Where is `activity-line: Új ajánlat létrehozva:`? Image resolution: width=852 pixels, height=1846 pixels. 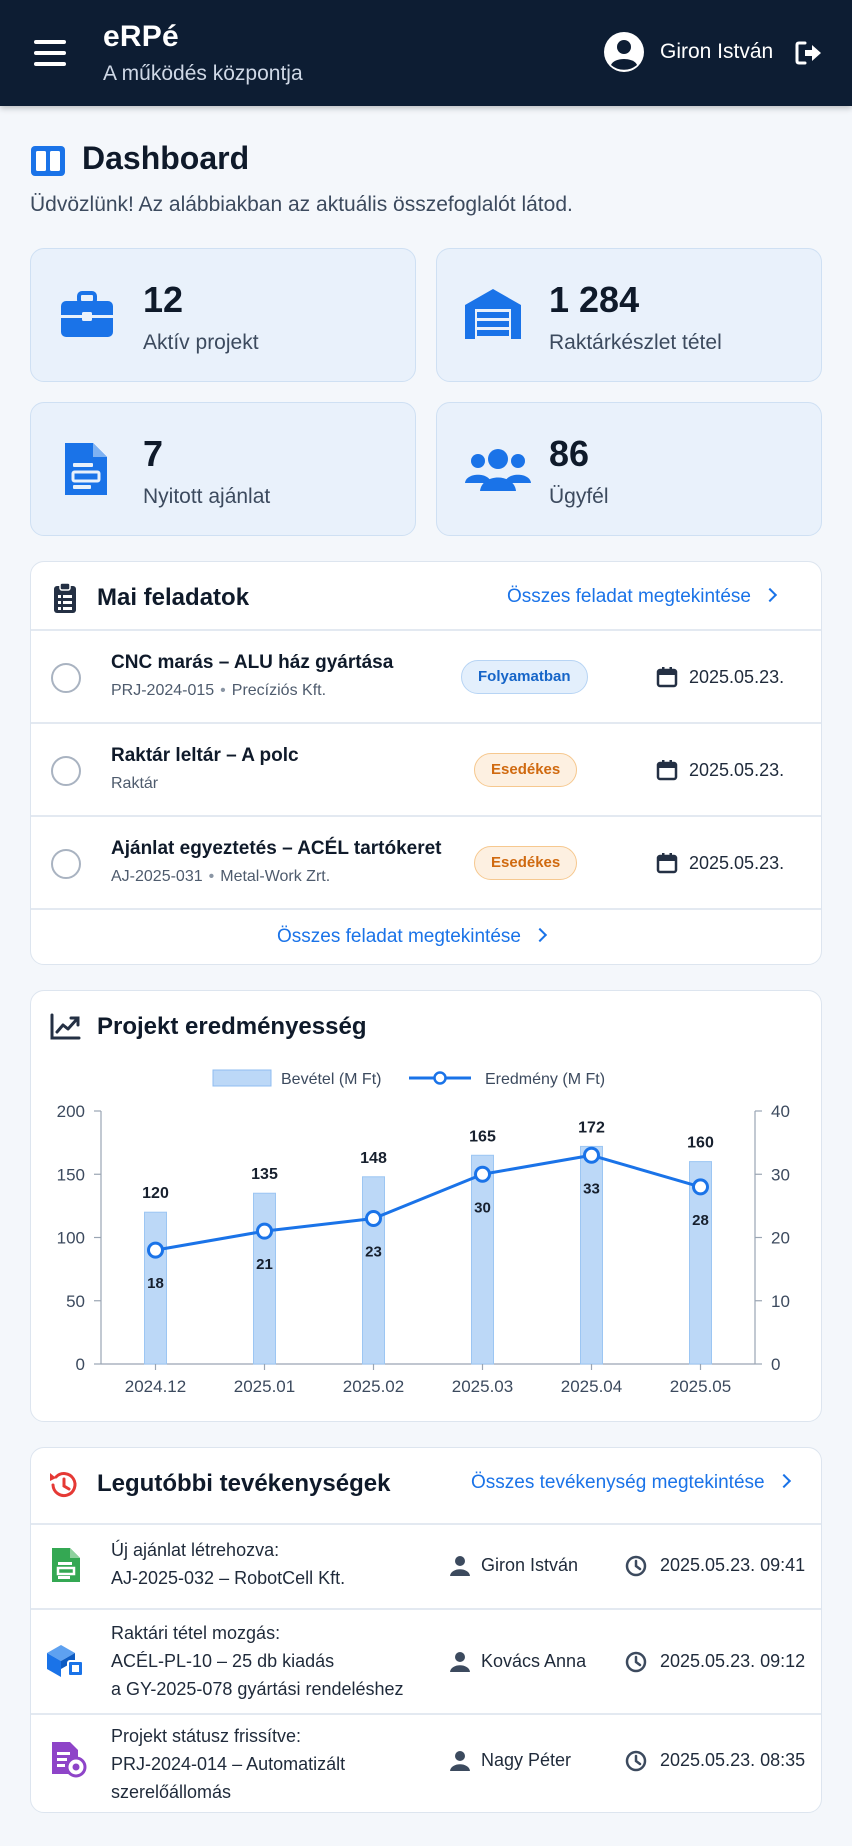 activity-line: Új ajánlat létrehozva: is located at coordinates (195, 1550).